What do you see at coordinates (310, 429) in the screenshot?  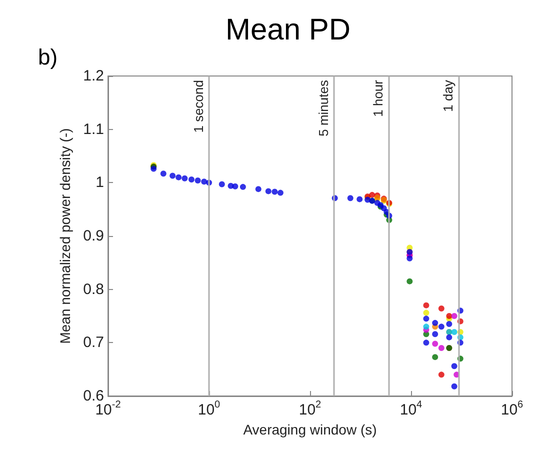 I see `x-axis-title: Averaging window (s)` at bounding box center [310, 429].